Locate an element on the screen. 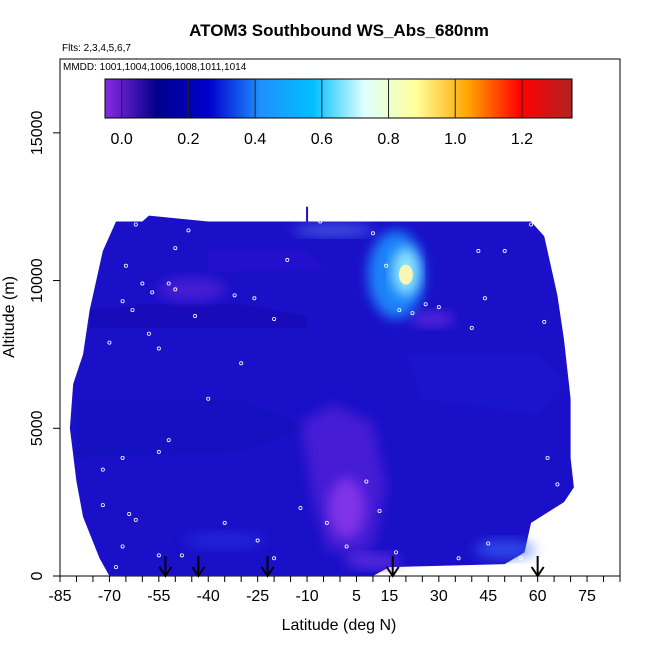 Image resolution: width=650 pixels, height=650 pixels. field-plume-core is located at coordinates (346, 508).